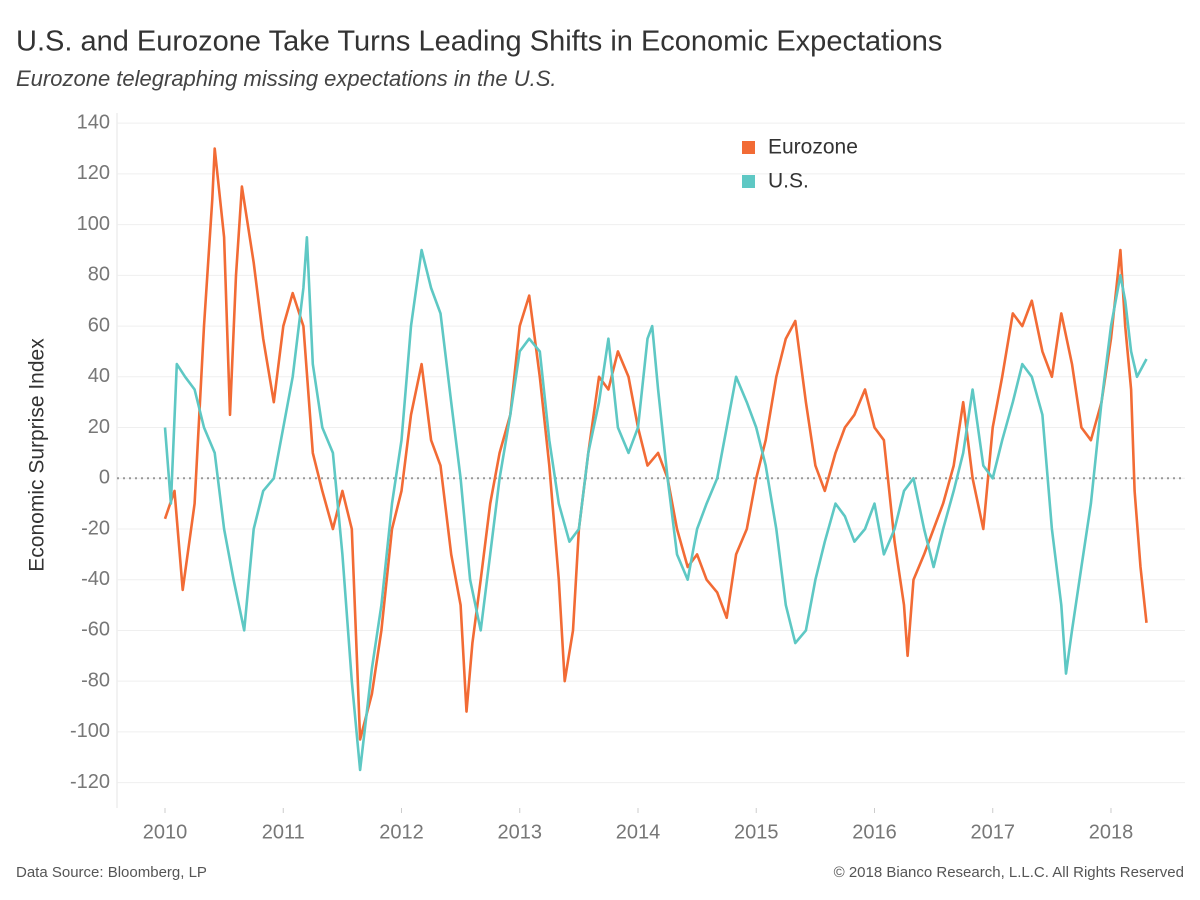 This screenshot has width=1200, height=900. I want to click on legend-label: Eurozone, so click(813, 147).